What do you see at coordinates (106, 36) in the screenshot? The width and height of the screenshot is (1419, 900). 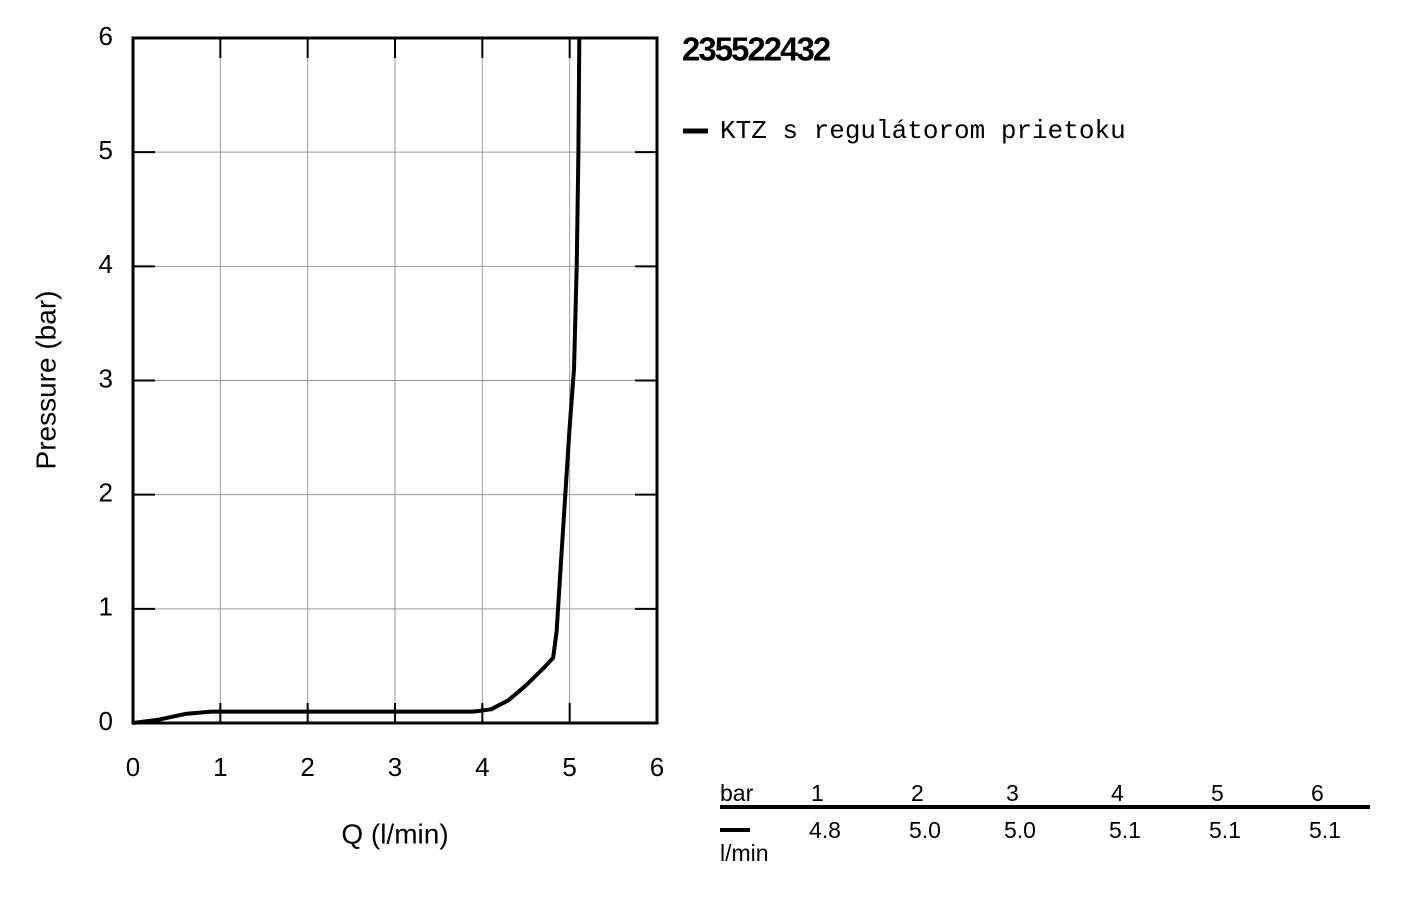 I see `y-tick-label: 6` at bounding box center [106, 36].